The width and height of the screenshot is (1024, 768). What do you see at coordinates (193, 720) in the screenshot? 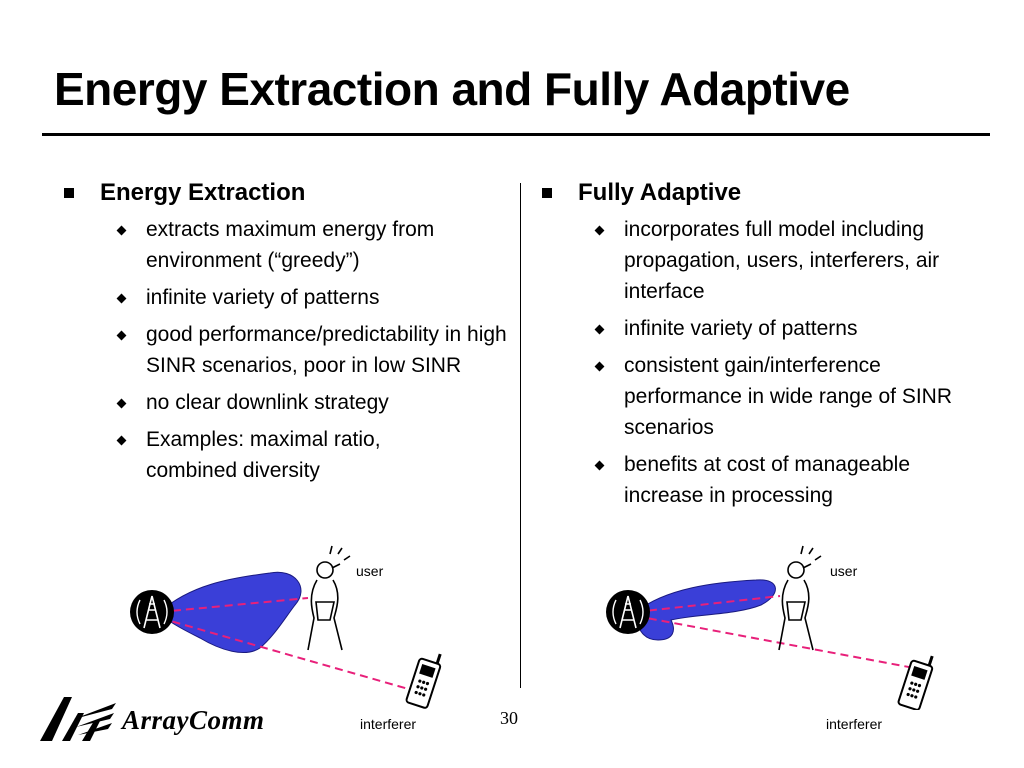
I see `logo-text: ArrayComm` at bounding box center [193, 720].